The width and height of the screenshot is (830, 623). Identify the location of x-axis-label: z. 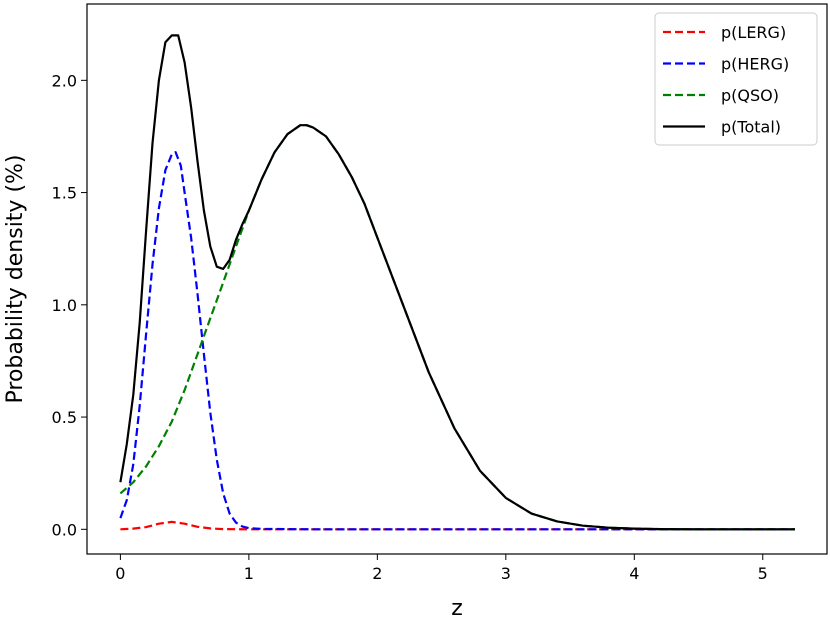
(457, 608).